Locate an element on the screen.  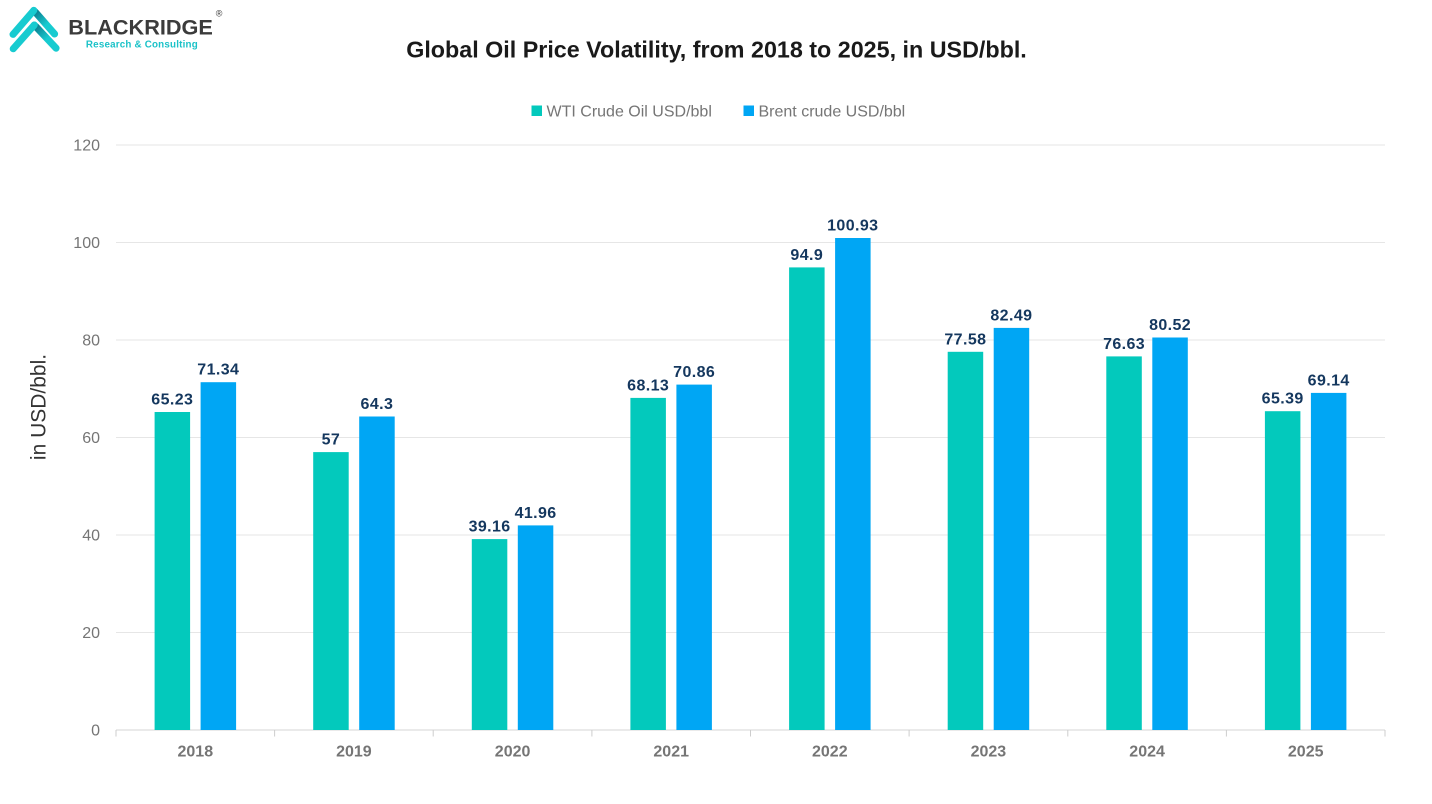
svg-text: 71.34 is located at coordinates (218, 370).